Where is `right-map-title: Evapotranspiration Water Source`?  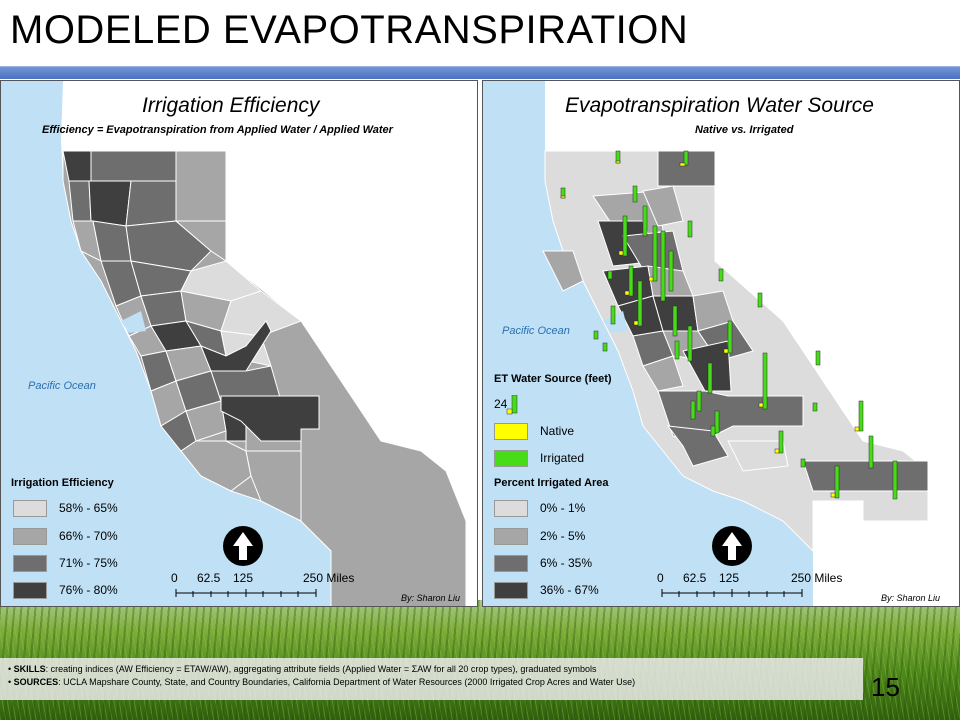
right-map-title: Evapotranspiration Water Source is located at coordinates (719, 105).